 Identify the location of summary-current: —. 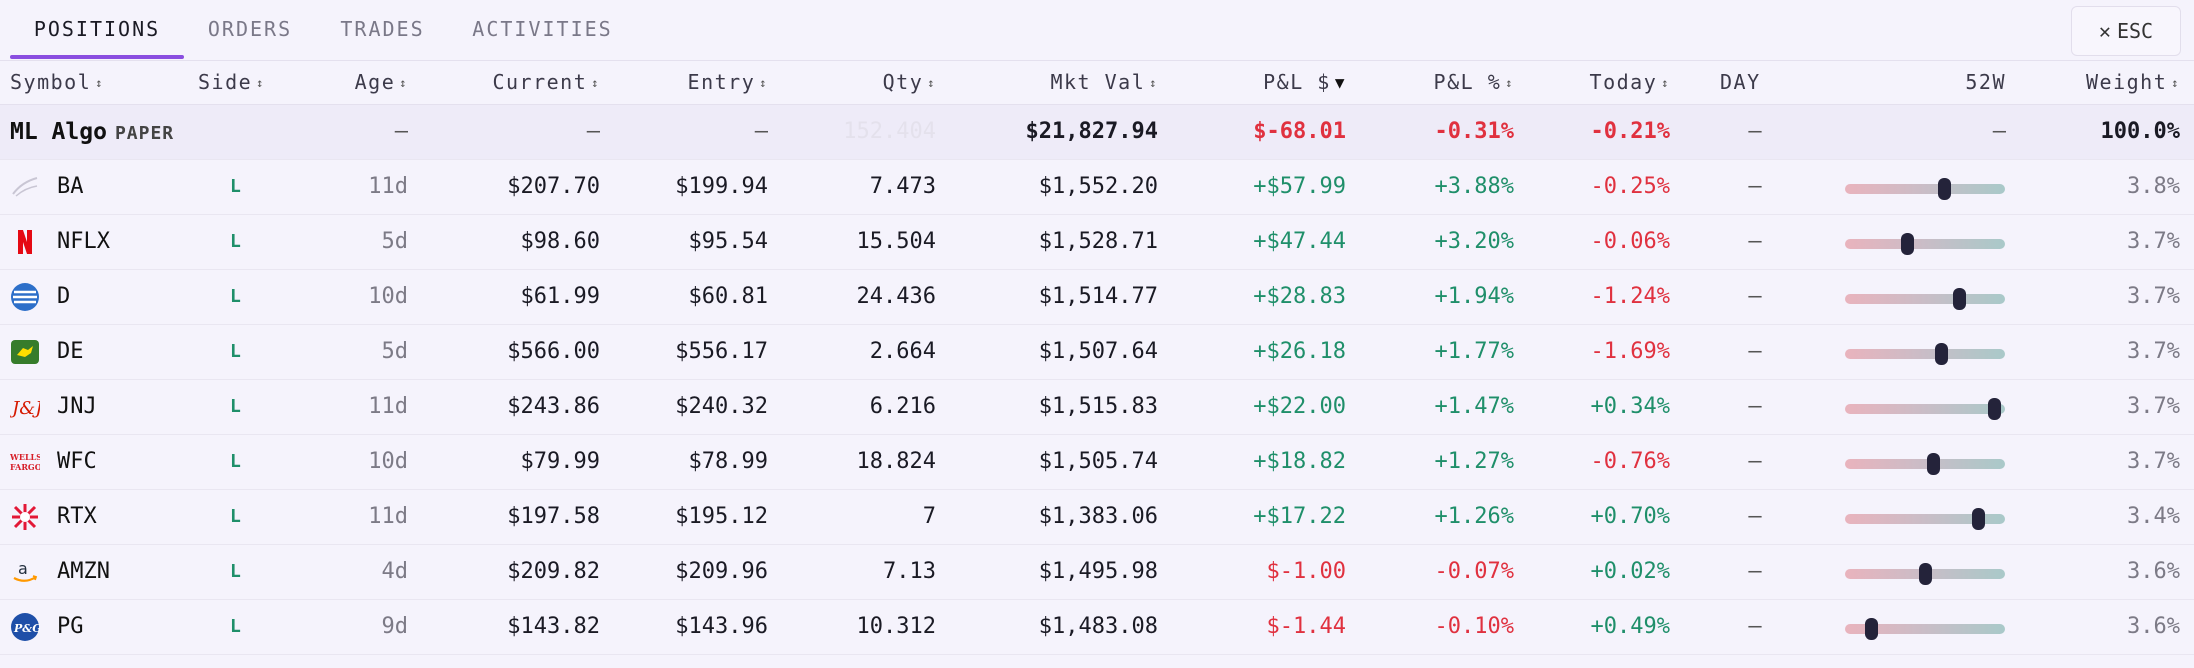
(593, 131).